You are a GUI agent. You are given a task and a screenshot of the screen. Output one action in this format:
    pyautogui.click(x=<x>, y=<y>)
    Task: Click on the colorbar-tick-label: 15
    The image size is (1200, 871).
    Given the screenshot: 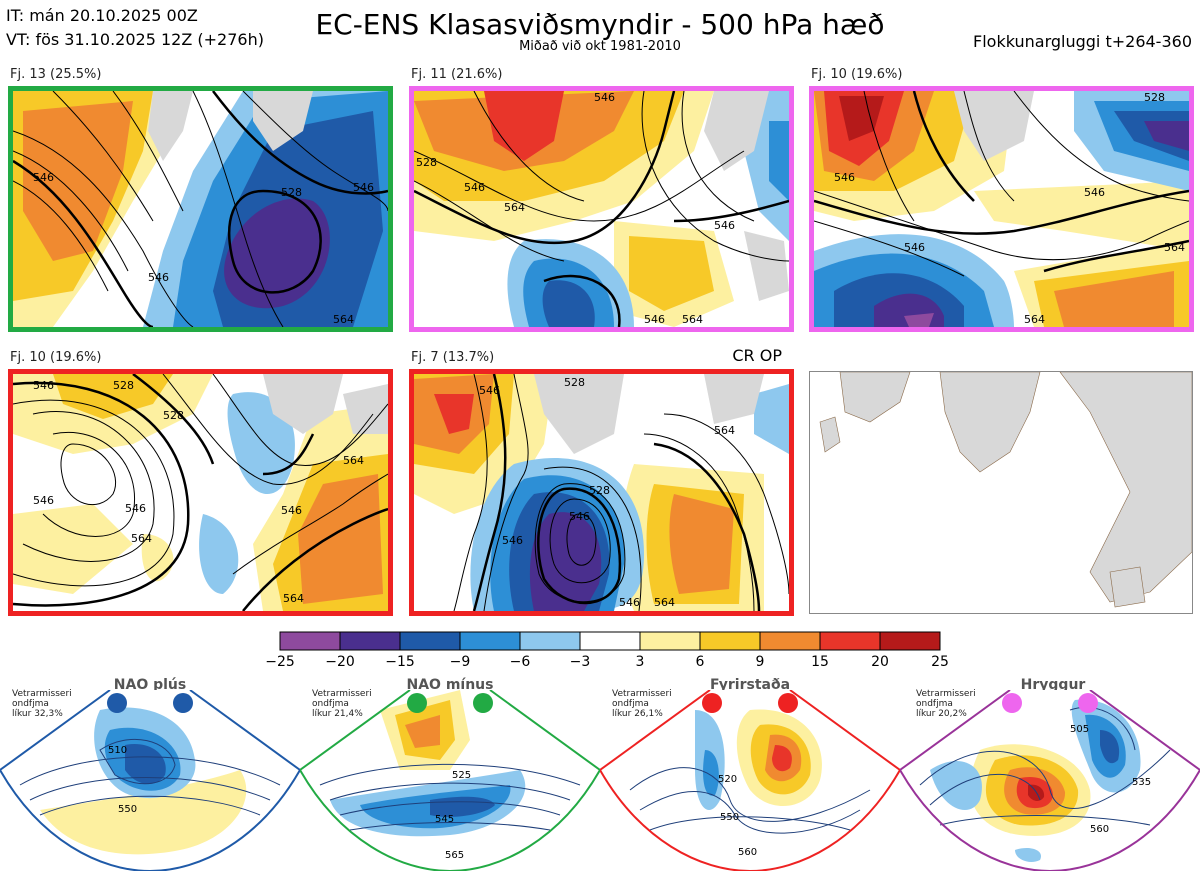 What is the action you would take?
    pyautogui.click(x=820, y=662)
    